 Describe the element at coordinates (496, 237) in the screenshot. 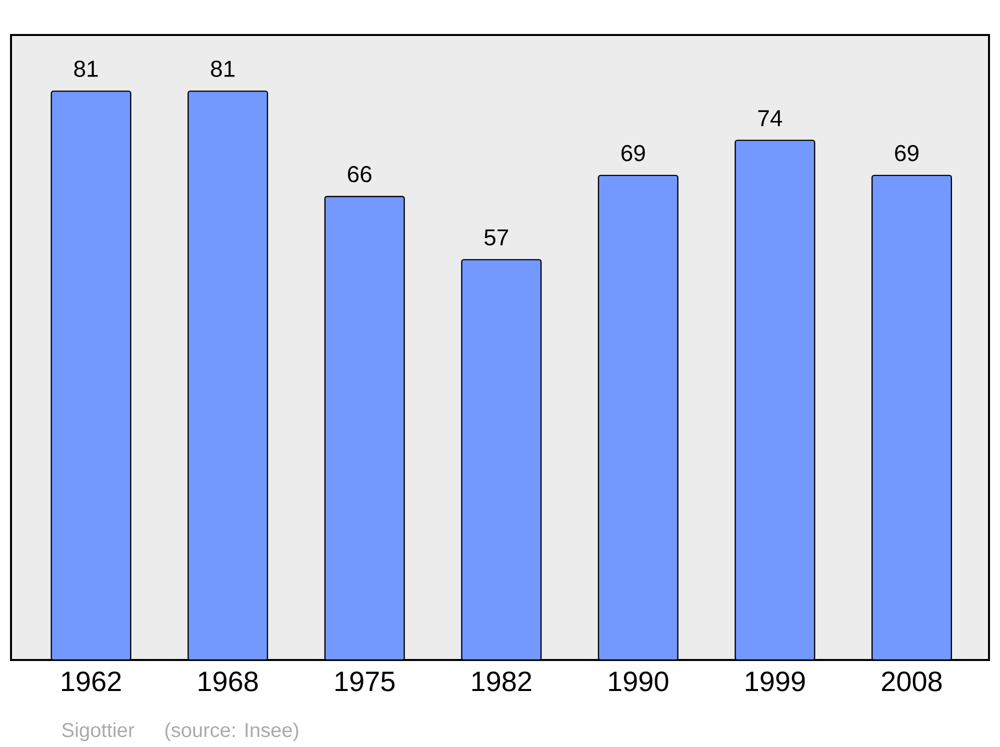

I see `data-label: 57` at that location.